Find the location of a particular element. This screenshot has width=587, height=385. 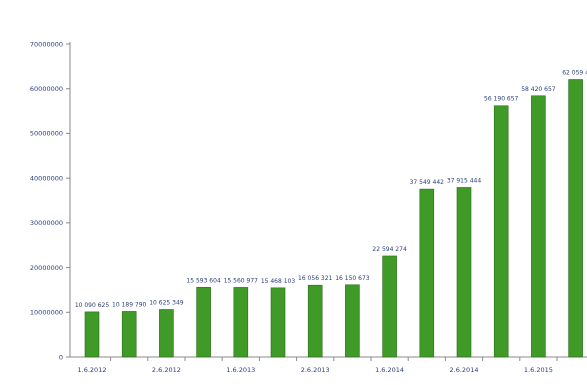

data-label: 15 468 103 is located at coordinates (278, 281).